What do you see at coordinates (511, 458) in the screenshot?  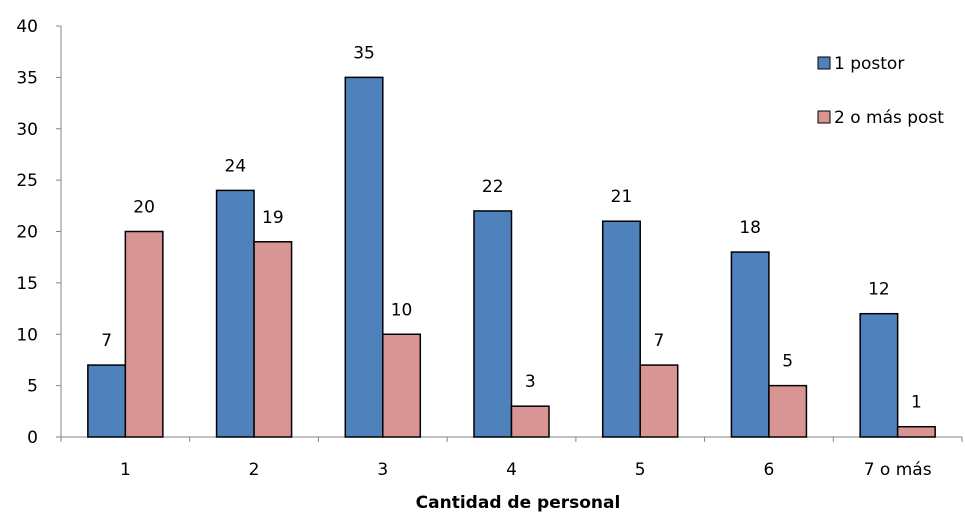 I see `x-axis-ticks: 1 2 3 4 5 6 7 o más` at bounding box center [511, 458].